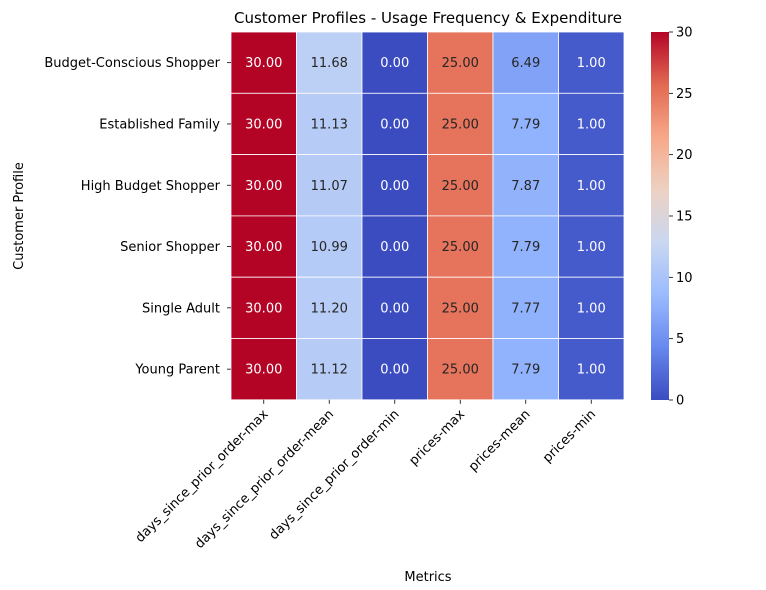  What do you see at coordinates (19, 216) in the screenshot?
I see `y-axis-label: Customer Profile` at bounding box center [19, 216].